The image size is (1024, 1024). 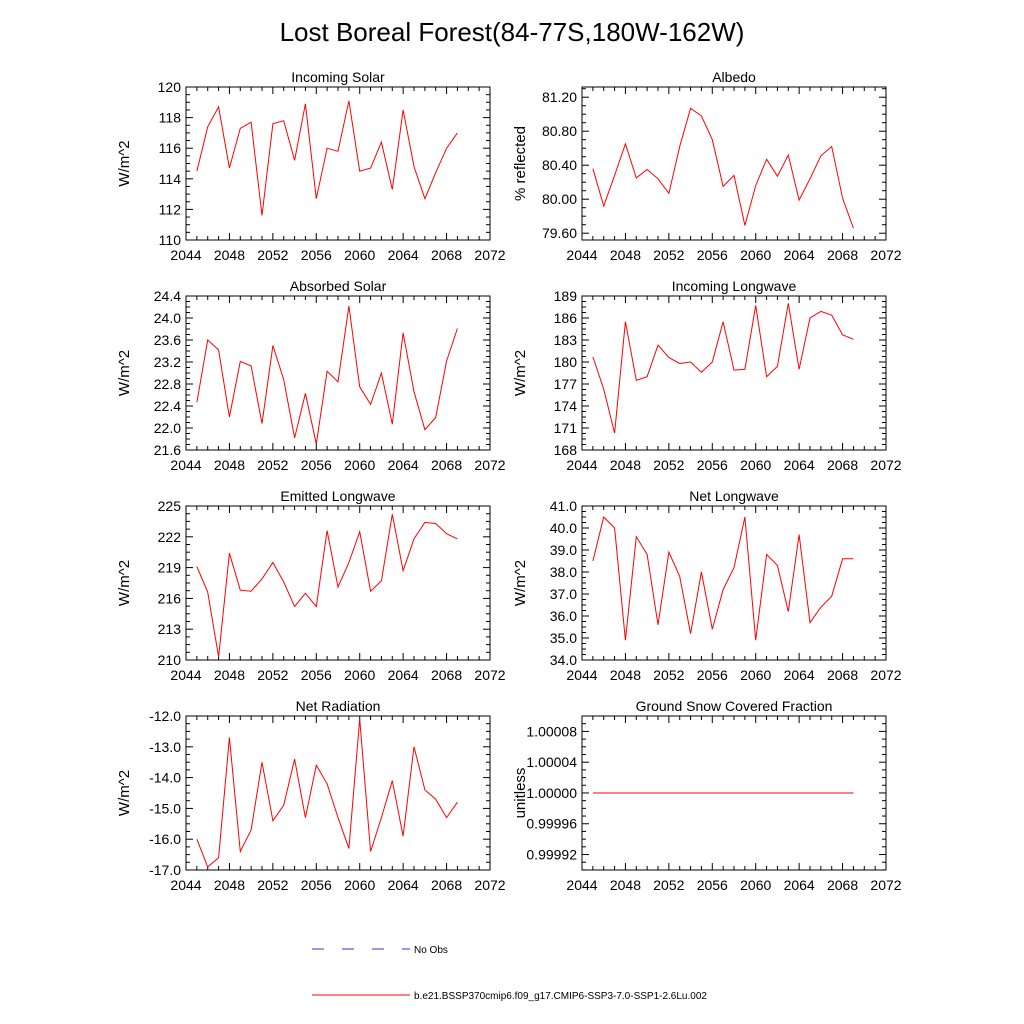 What do you see at coordinates (566, 318) in the screenshot?
I see `y-tick-label: 186` at bounding box center [566, 318].